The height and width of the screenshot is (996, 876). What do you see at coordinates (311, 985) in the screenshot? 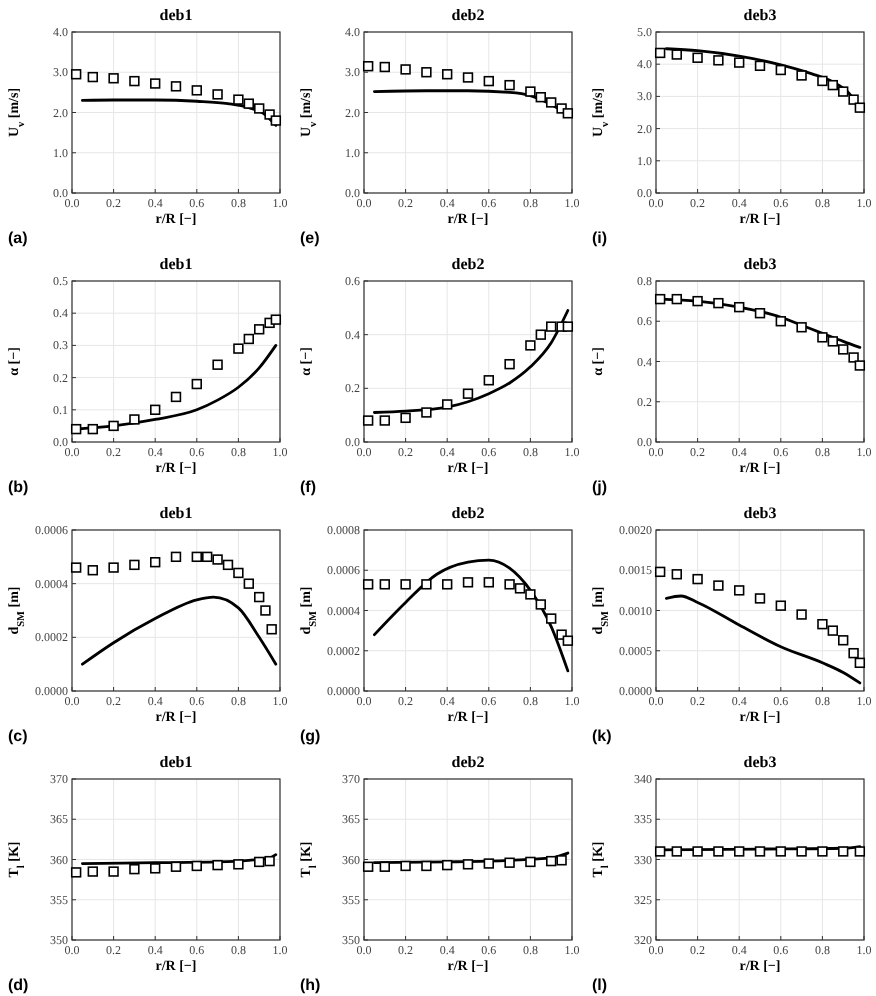
I see `text: (h)` at bounding box center [311, 985].